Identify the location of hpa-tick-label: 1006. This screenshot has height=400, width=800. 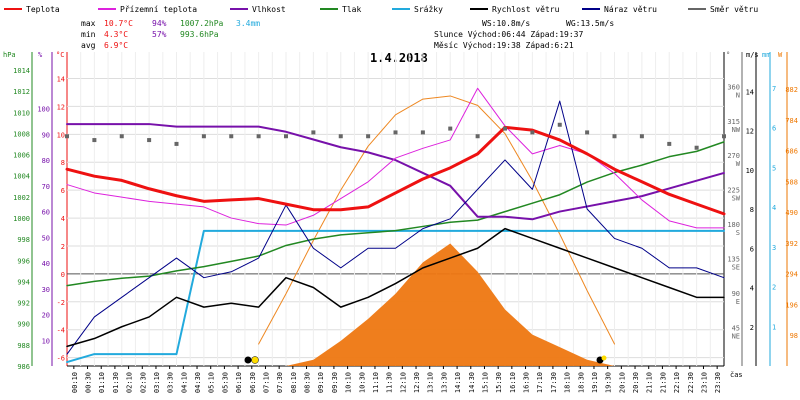
(21, 156).